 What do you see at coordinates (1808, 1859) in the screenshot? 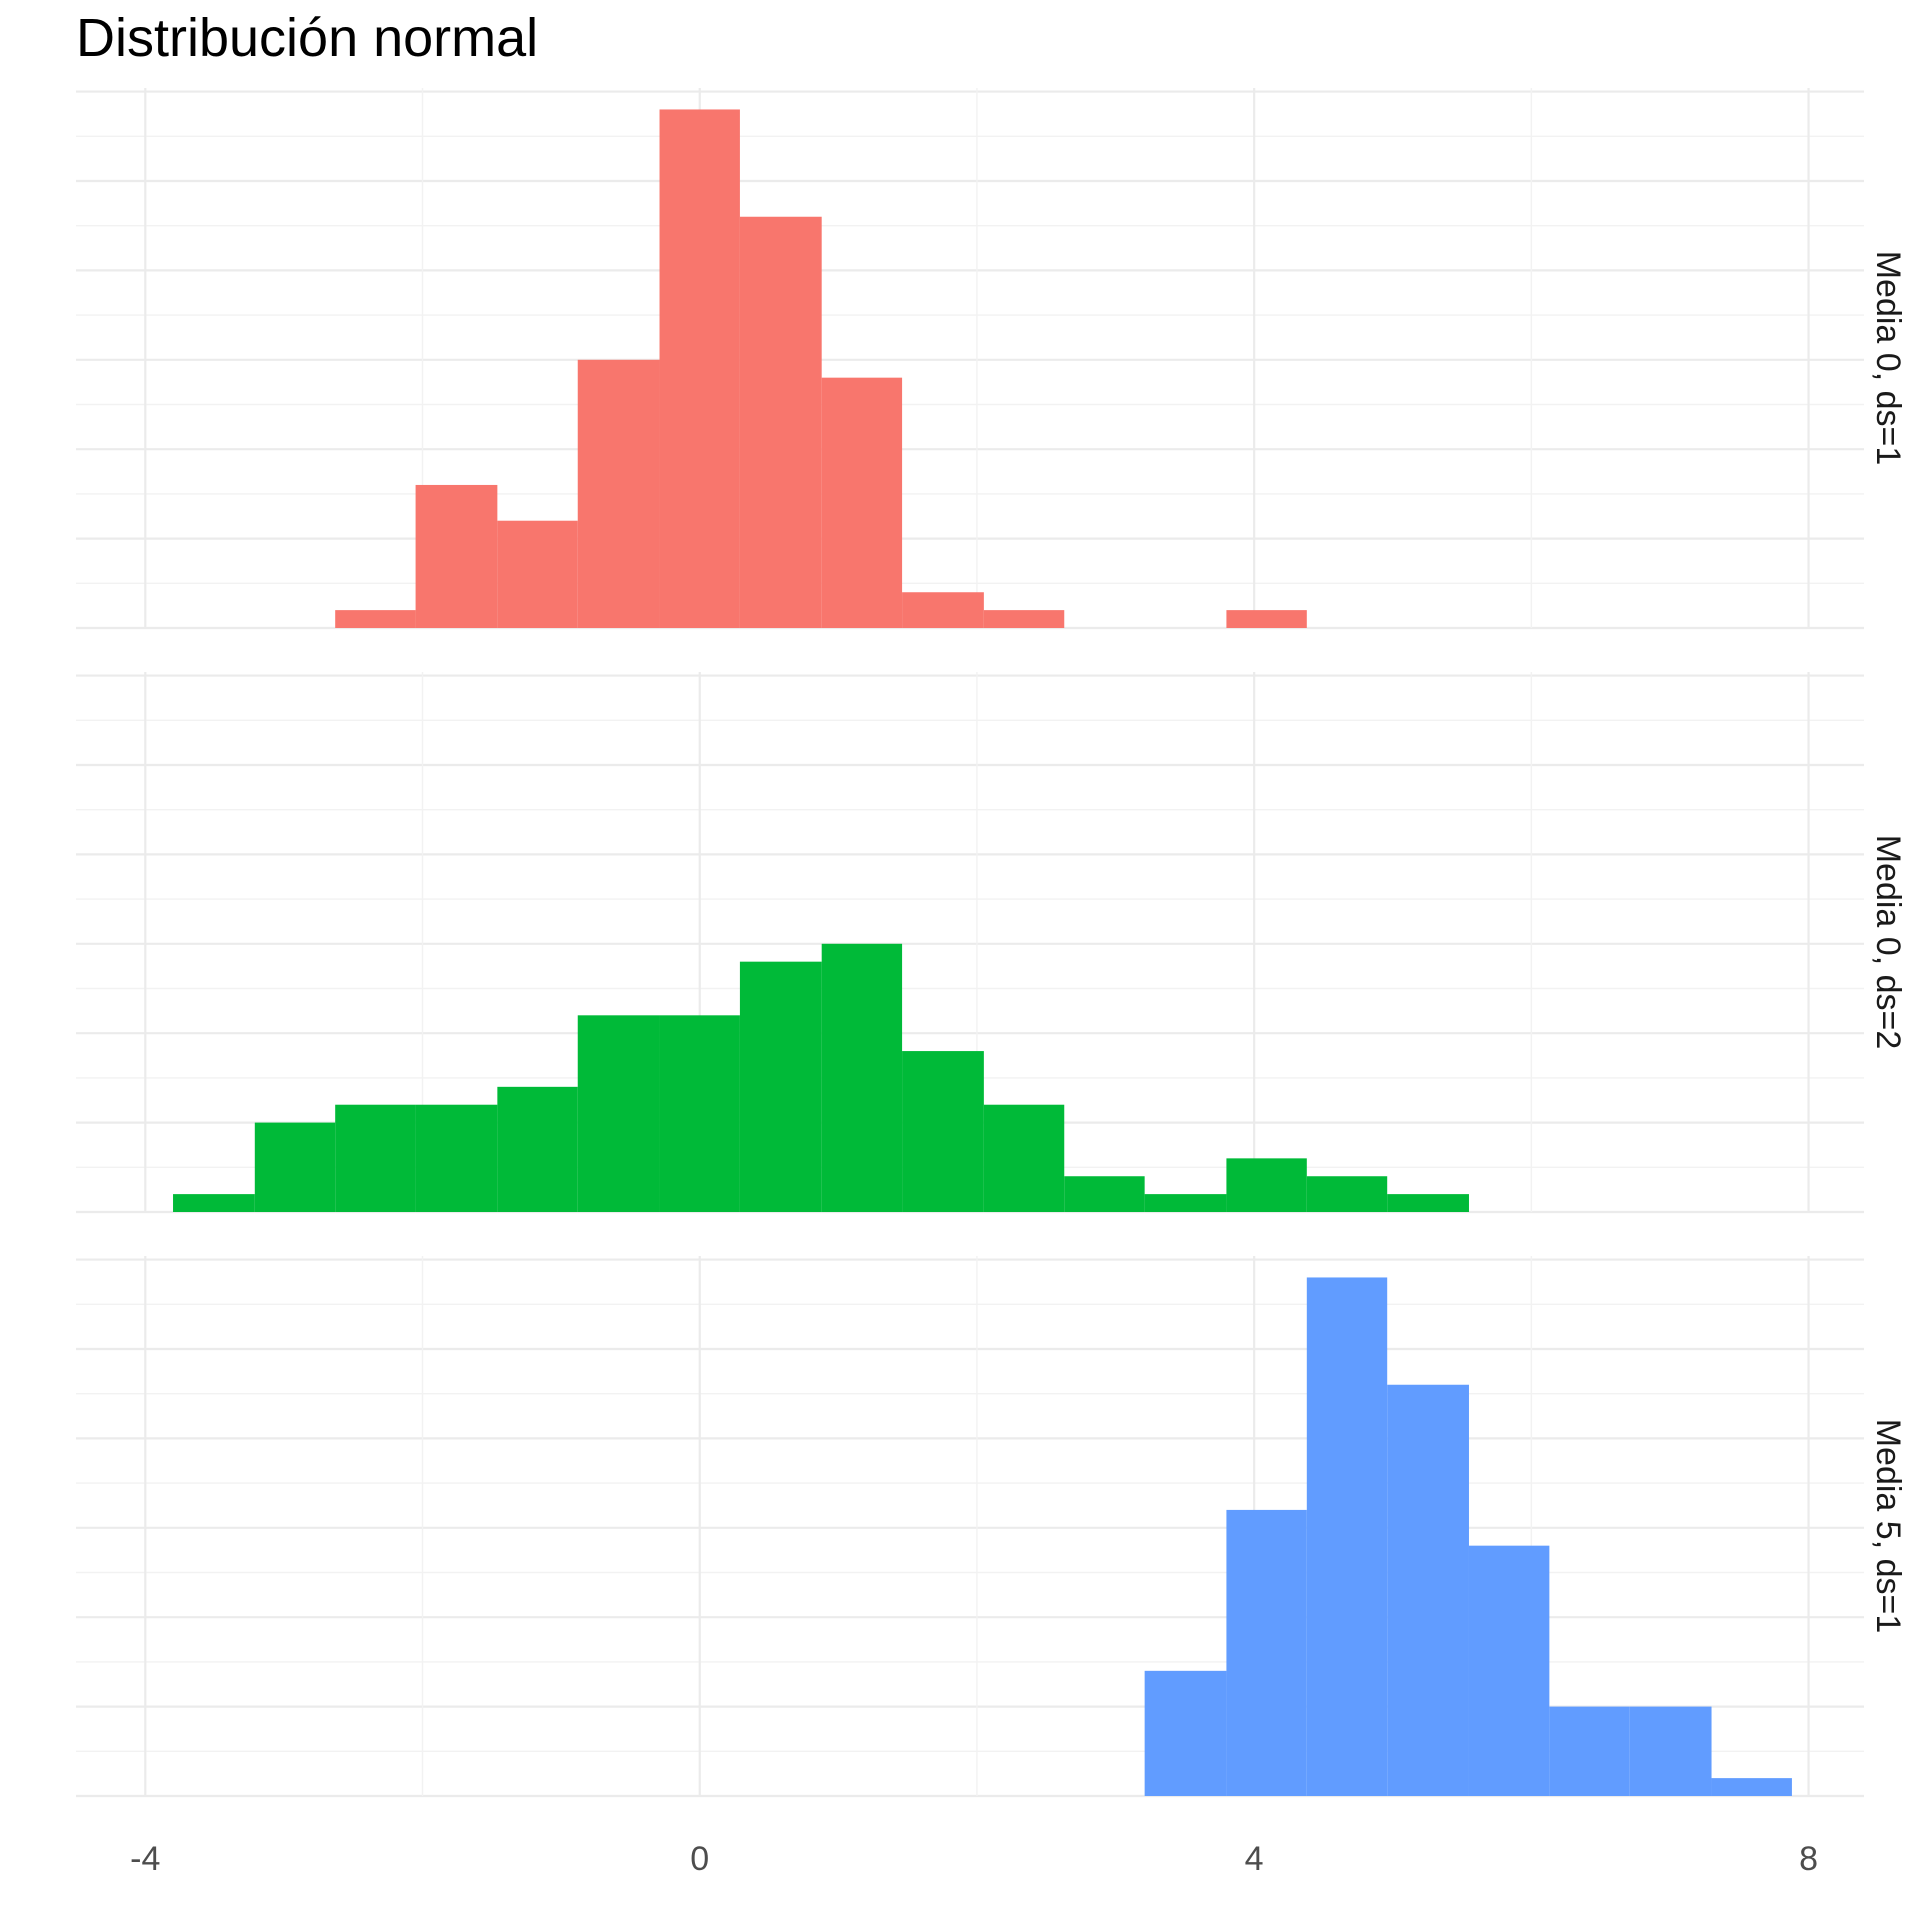
I see `x-tick-label: 8` at bounding box center [1808, 1859].